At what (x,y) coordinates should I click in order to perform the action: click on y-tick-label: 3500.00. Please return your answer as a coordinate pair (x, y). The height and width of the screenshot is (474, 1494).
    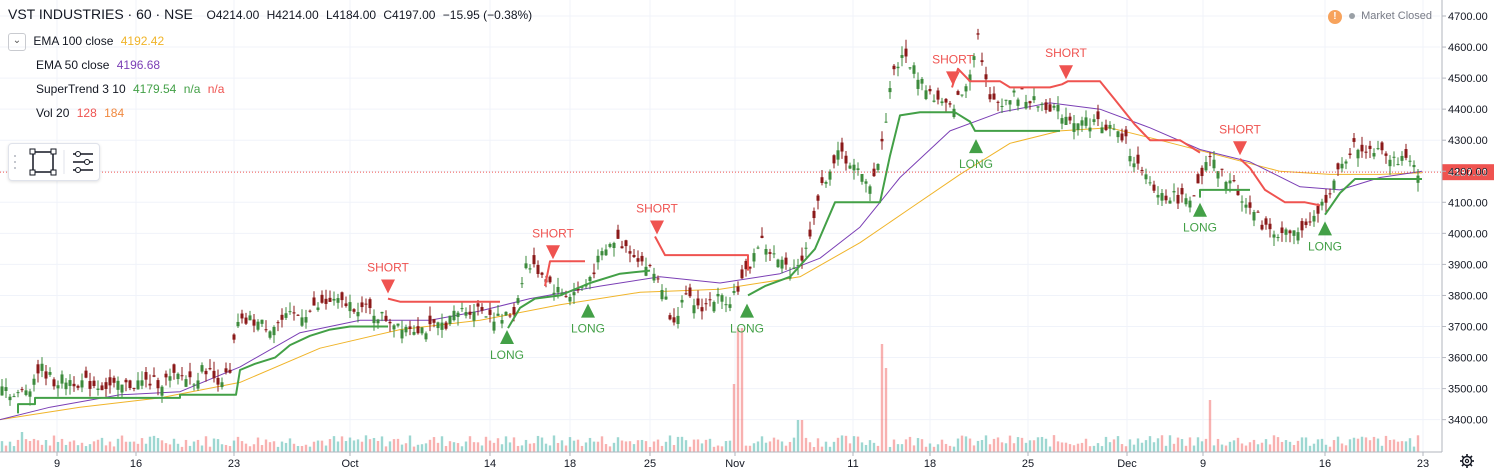
    Looking at the image, I should click on (1468, 390).